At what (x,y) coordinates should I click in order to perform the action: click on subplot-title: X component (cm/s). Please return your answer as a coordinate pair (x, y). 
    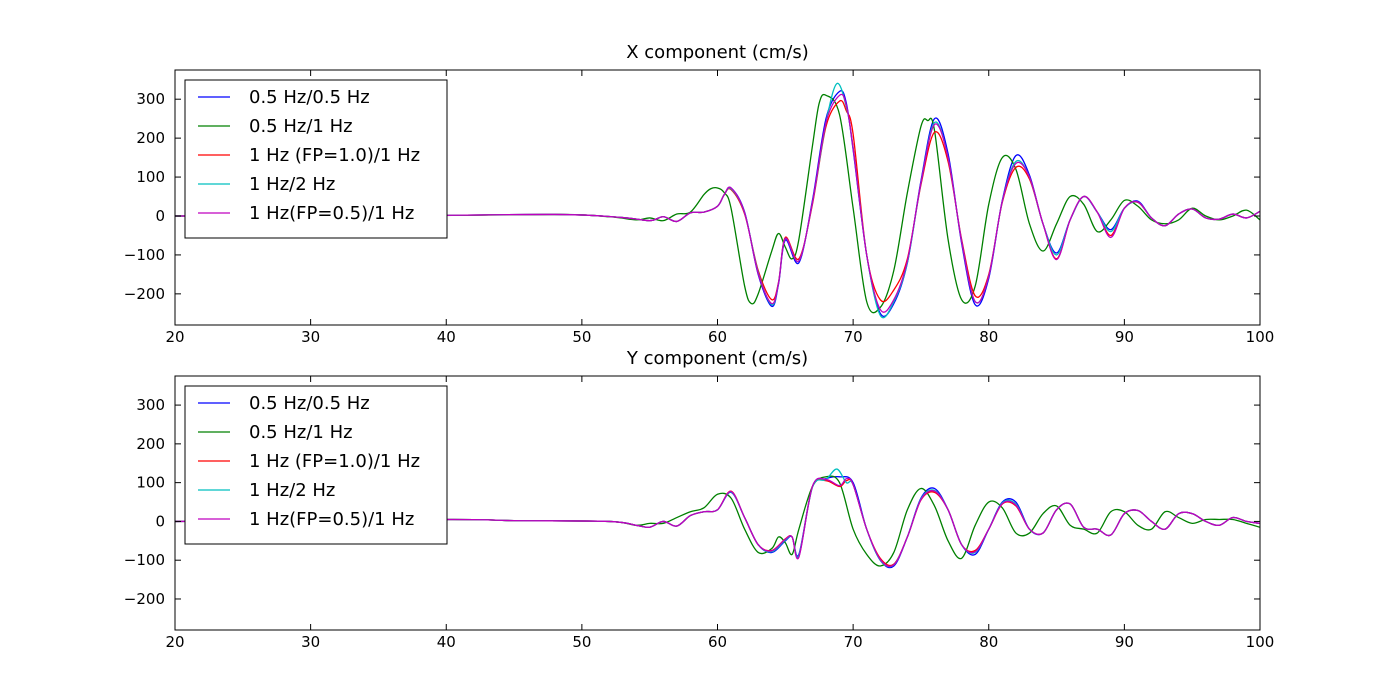
    Looking at the image, I should click on (717, 52).